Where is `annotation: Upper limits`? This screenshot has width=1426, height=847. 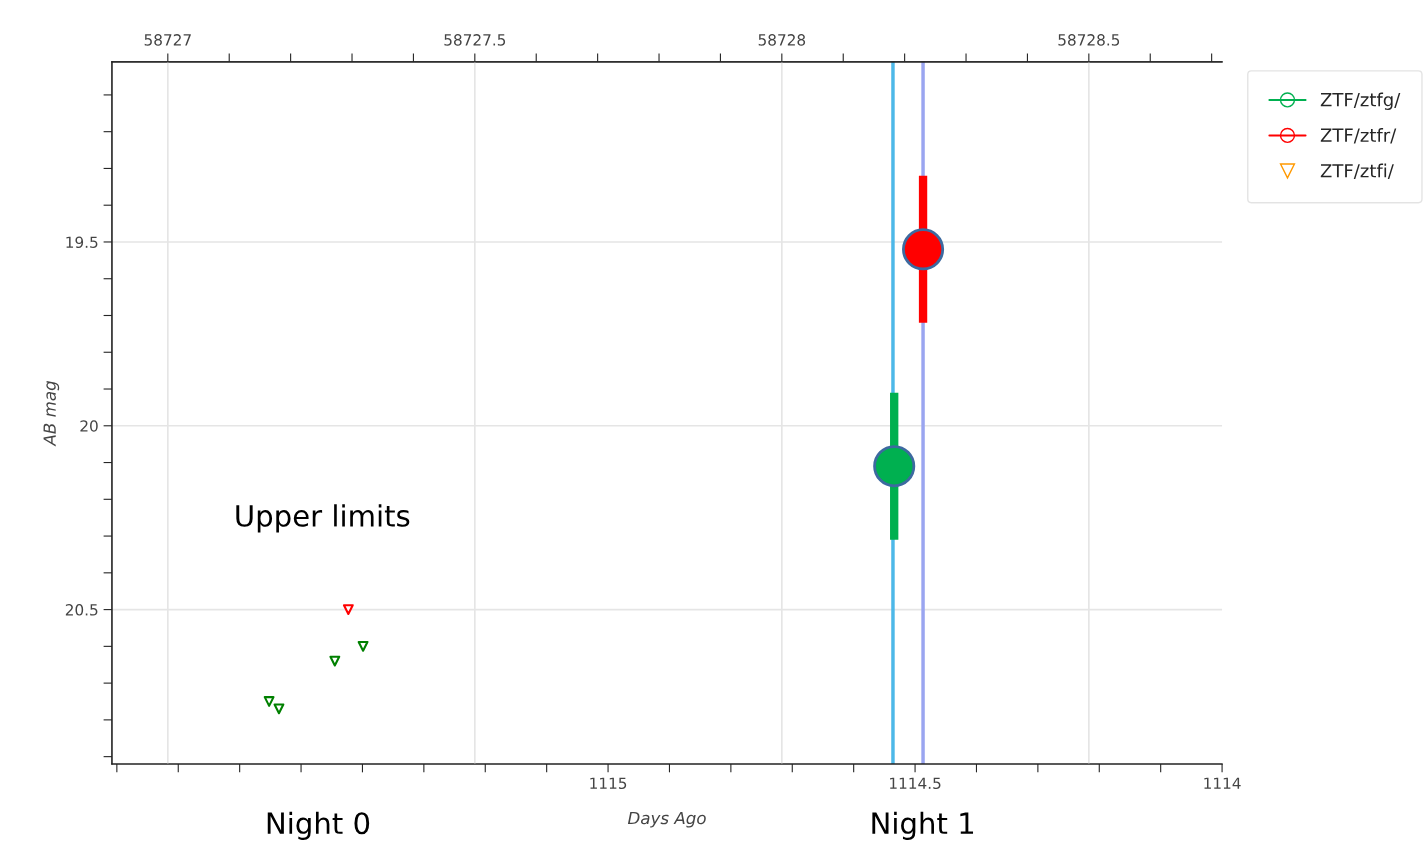
annotation: Upper limits is located at coordinates (323, 518).